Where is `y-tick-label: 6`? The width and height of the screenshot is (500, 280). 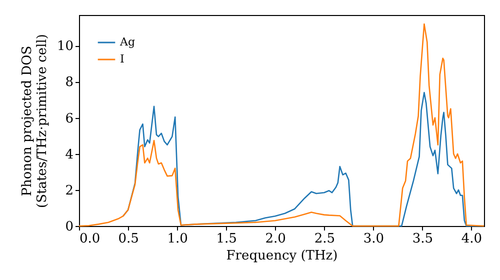
y-tick-label: 6 is located at coordinates (69, 118).